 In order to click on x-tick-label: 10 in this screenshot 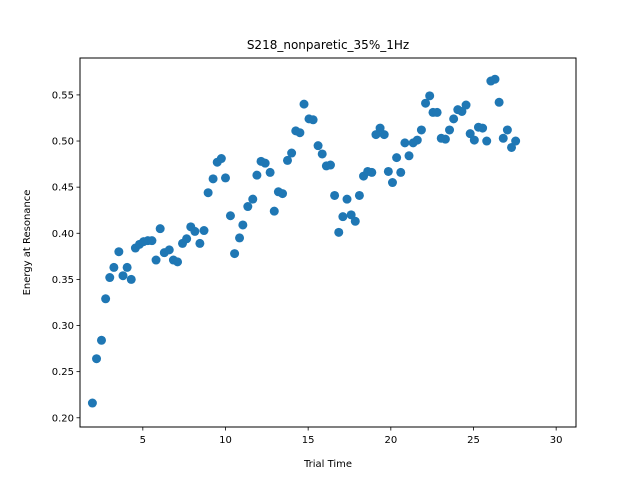, I will do `click(225, 440)`.